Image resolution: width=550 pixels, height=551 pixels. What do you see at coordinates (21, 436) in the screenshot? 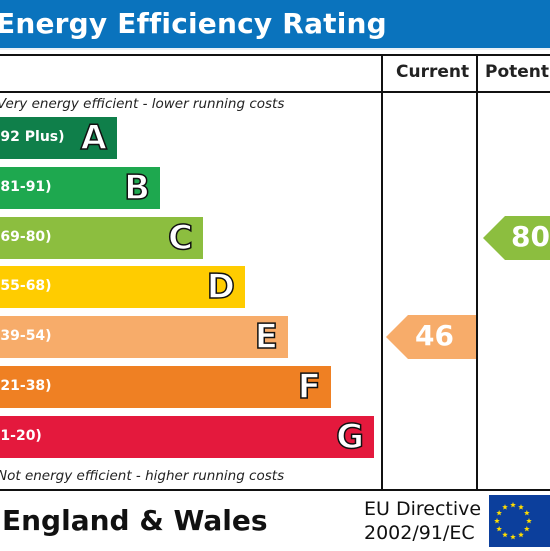
I see `band-range-label: (1-20)` at bounding box center [21, 436].